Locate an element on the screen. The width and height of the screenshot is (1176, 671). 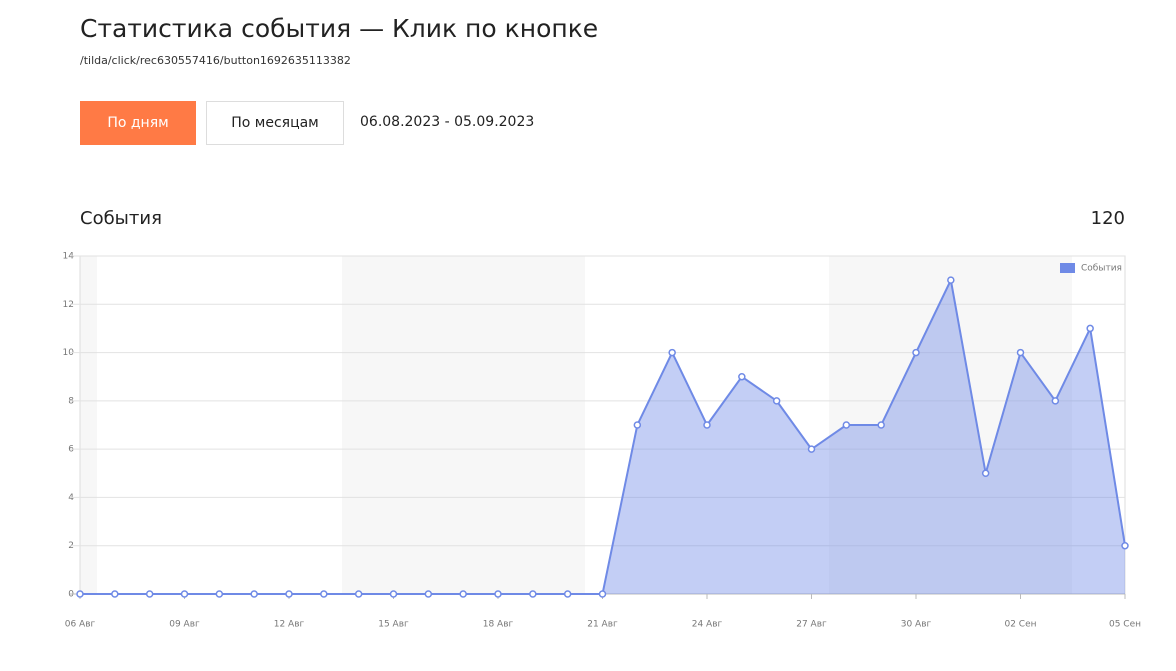
legend-swatch is located at coordinates (1067, 268).